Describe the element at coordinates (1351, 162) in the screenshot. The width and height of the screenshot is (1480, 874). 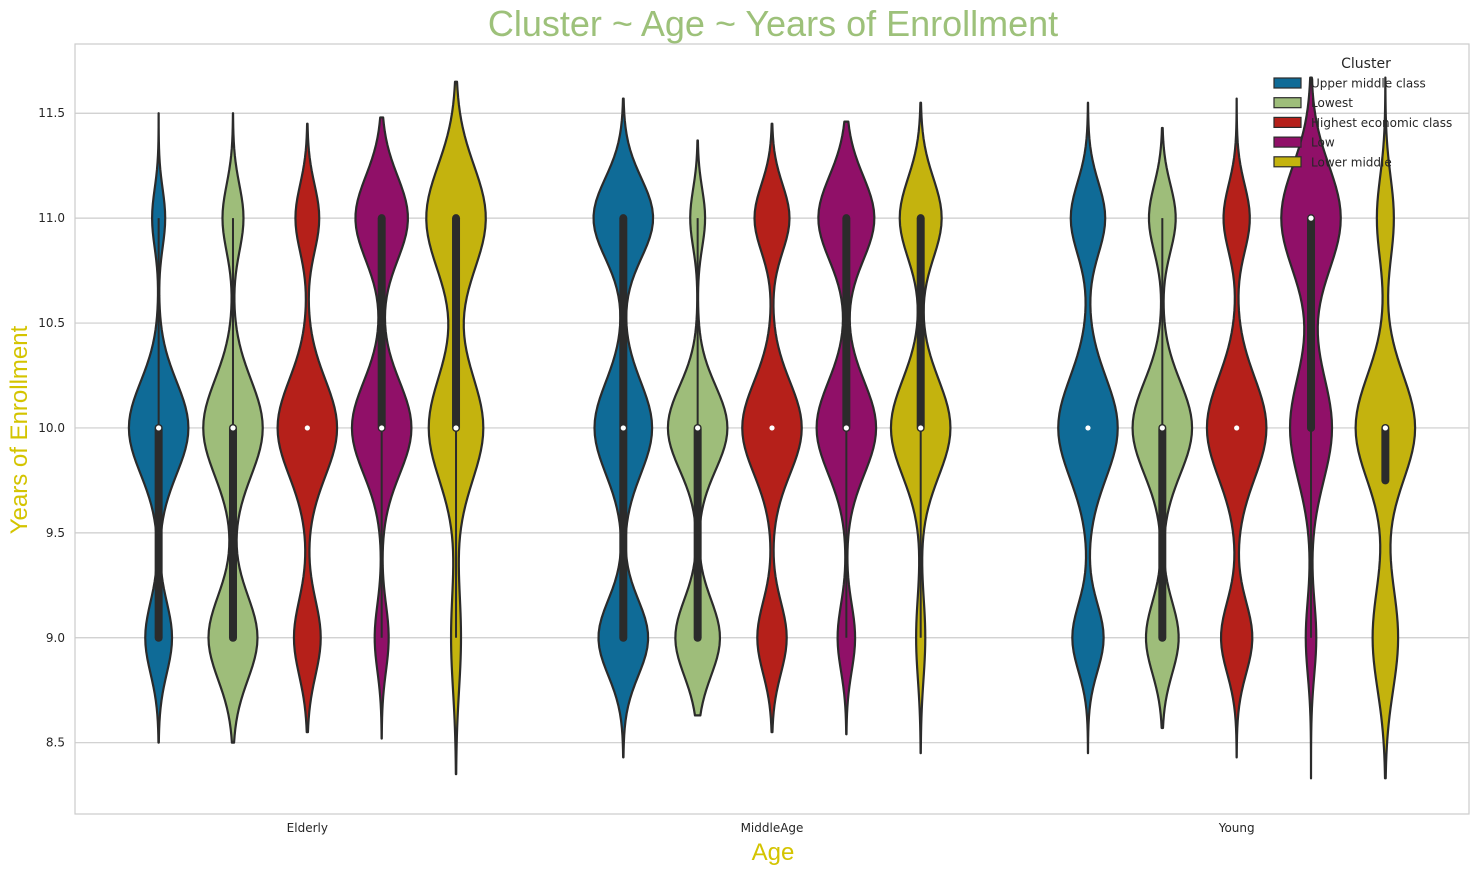
I see `legend-label: Lower middle` at that location.